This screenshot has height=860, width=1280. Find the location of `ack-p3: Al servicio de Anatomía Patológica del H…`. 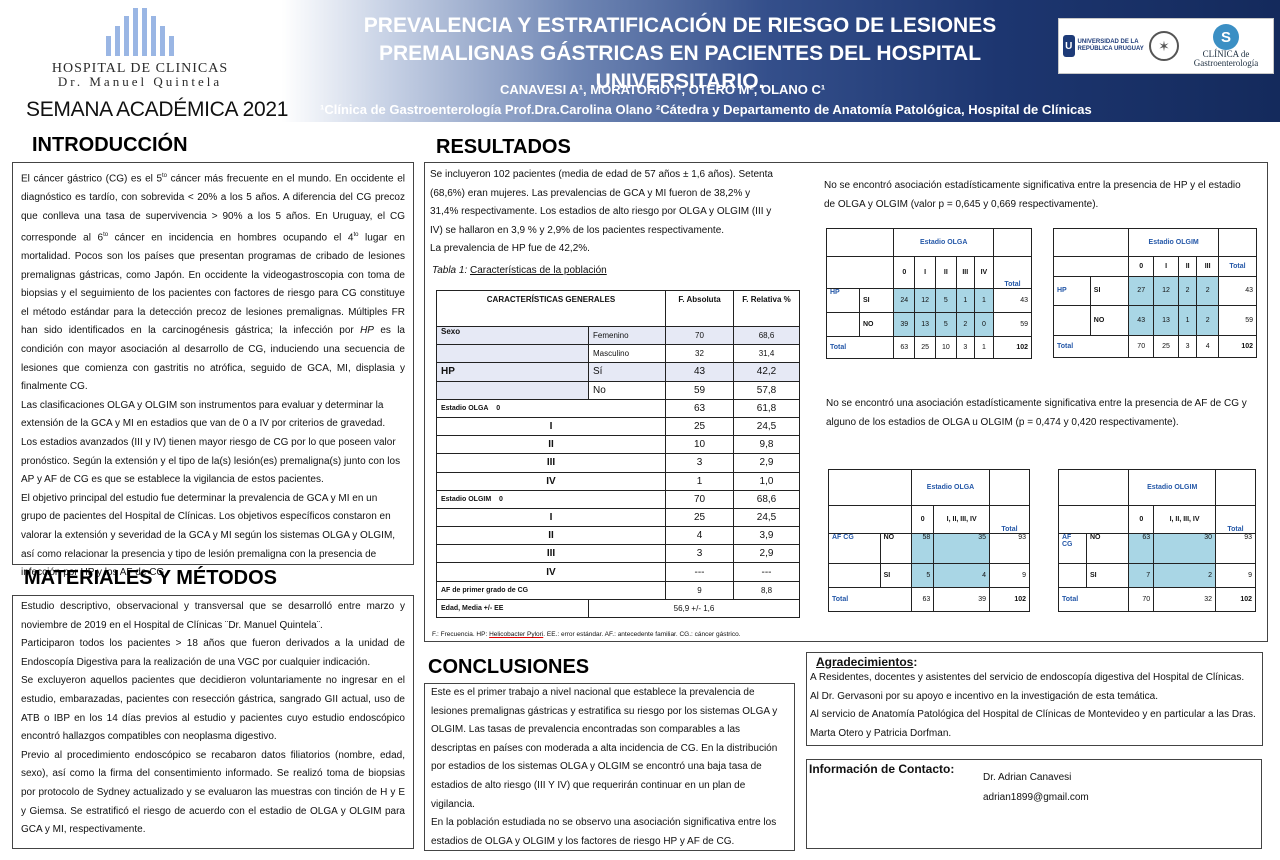

ack-p3: Al servicio de Anatomía Patológica del H… is located at coordinates (1033, 724).